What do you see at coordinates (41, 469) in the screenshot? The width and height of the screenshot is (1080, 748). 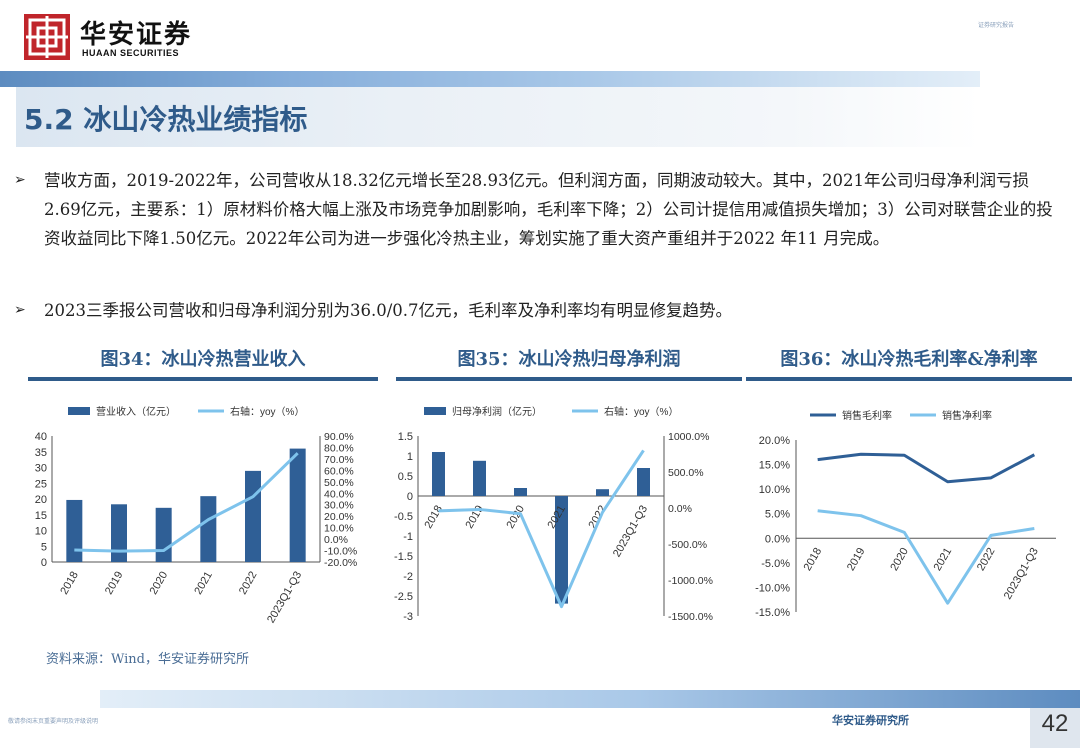 I see `y-tick-label: 30` at bounding box center [41, 469].